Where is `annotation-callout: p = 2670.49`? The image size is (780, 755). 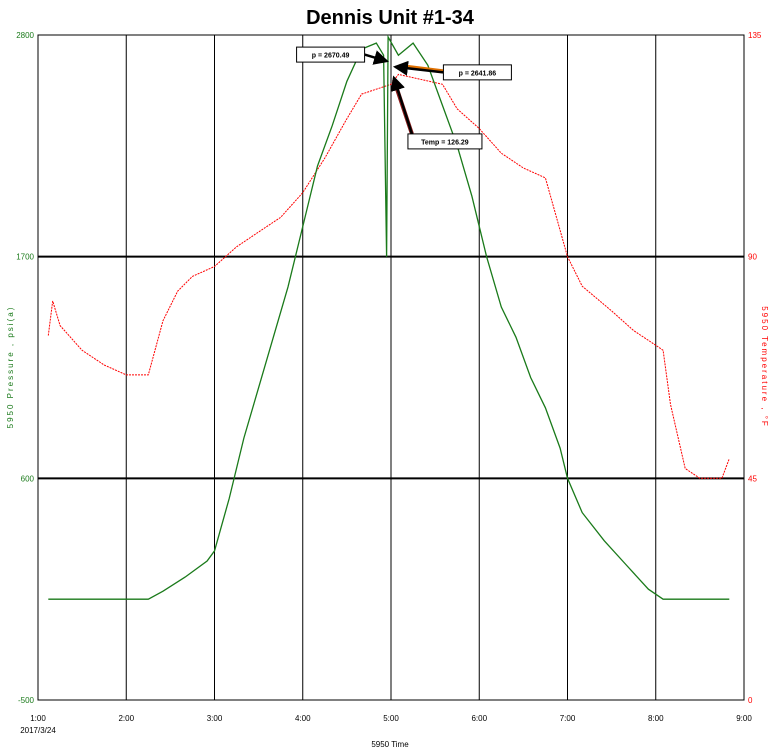 annotation-callout: p = 2670.49 is located at coordinates (342, 55).